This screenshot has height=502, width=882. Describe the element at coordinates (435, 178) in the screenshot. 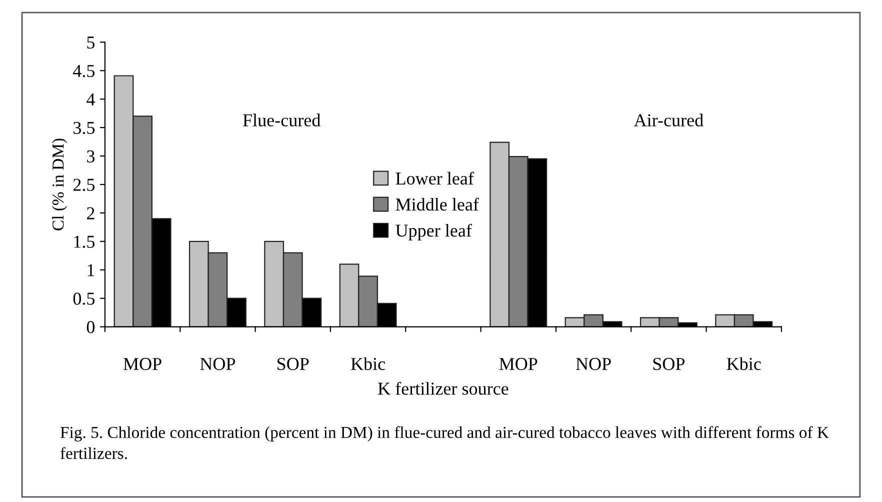

I see `legend-label: Lower leaf` at that location.